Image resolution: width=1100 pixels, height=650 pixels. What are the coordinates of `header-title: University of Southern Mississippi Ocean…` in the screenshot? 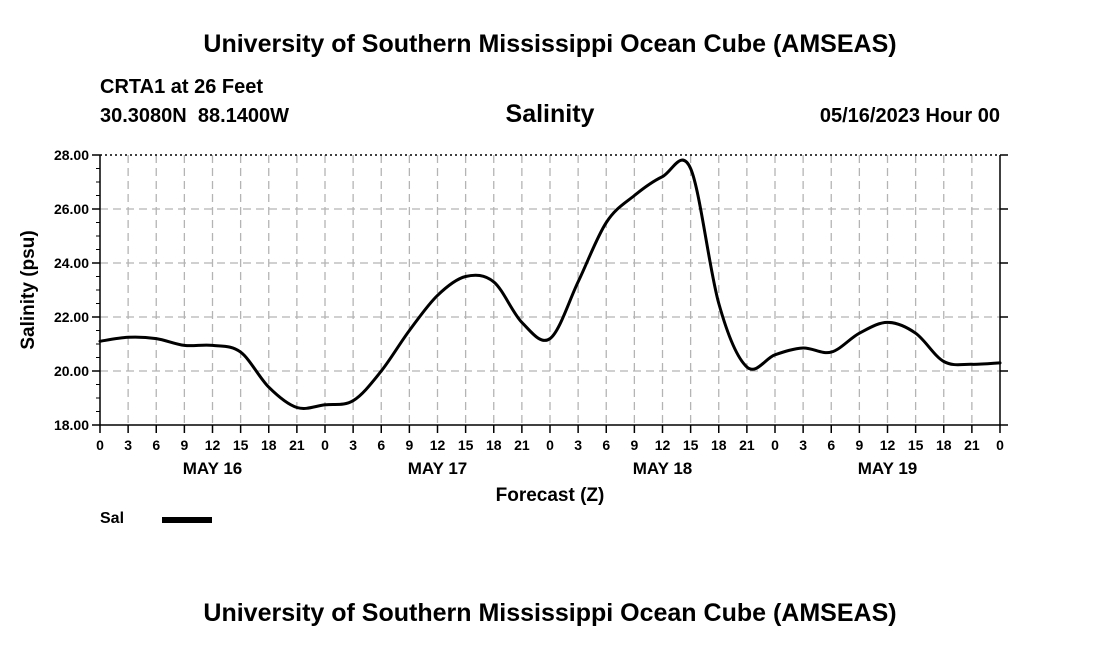 It's located at (550, 44).